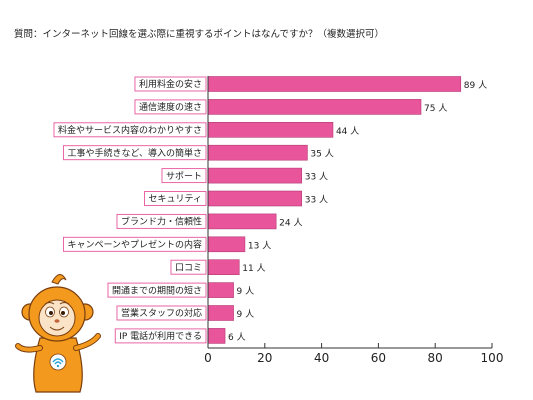 The image size is (533, 400). I want to click on category-label-text: キャンペーンやプレゼントの内容, so click(134, 245).